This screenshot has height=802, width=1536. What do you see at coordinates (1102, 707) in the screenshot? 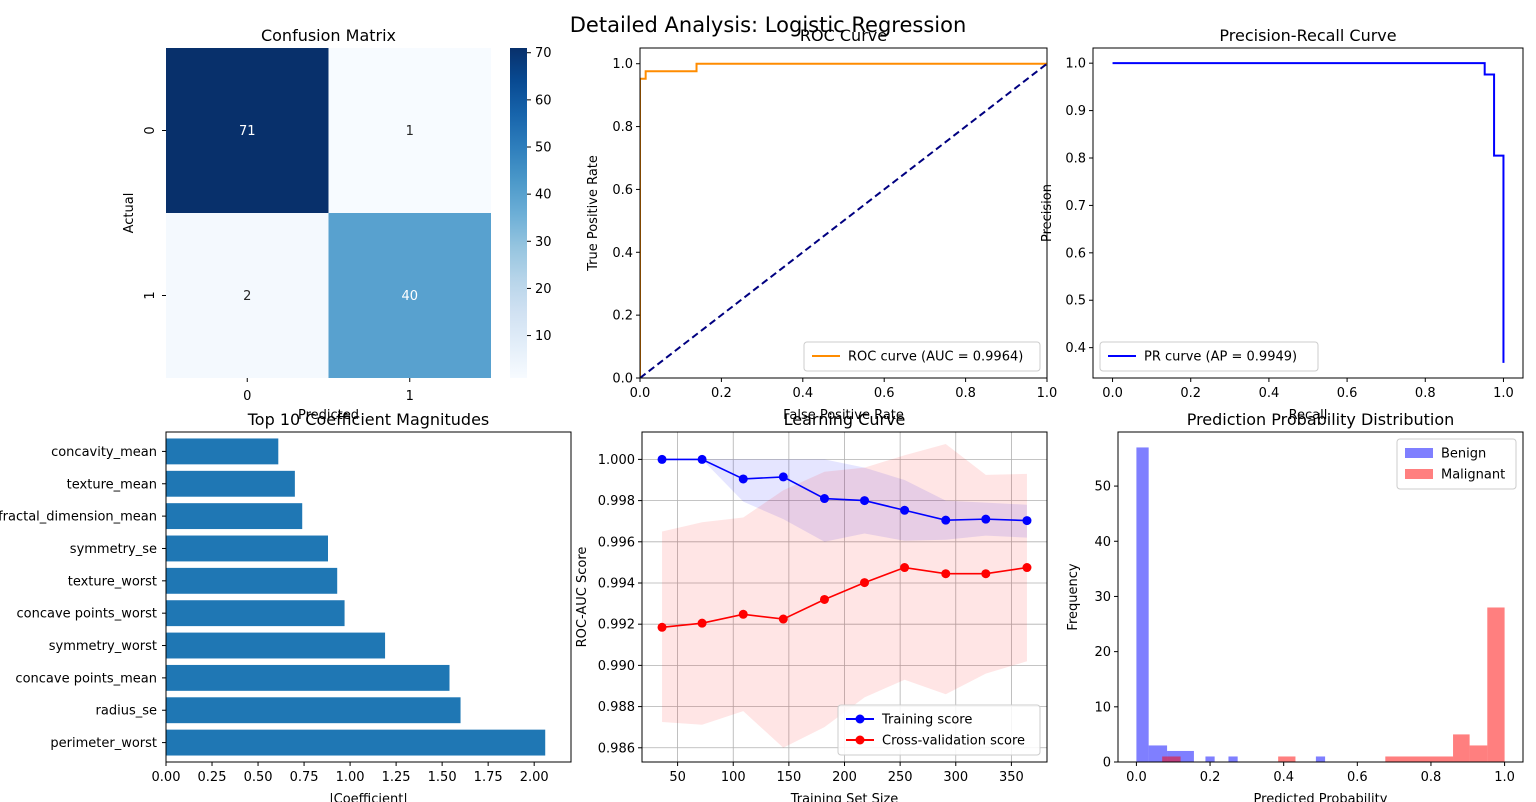
I see `hist-ytick-label: 10` at bounding box center [1102, 707].